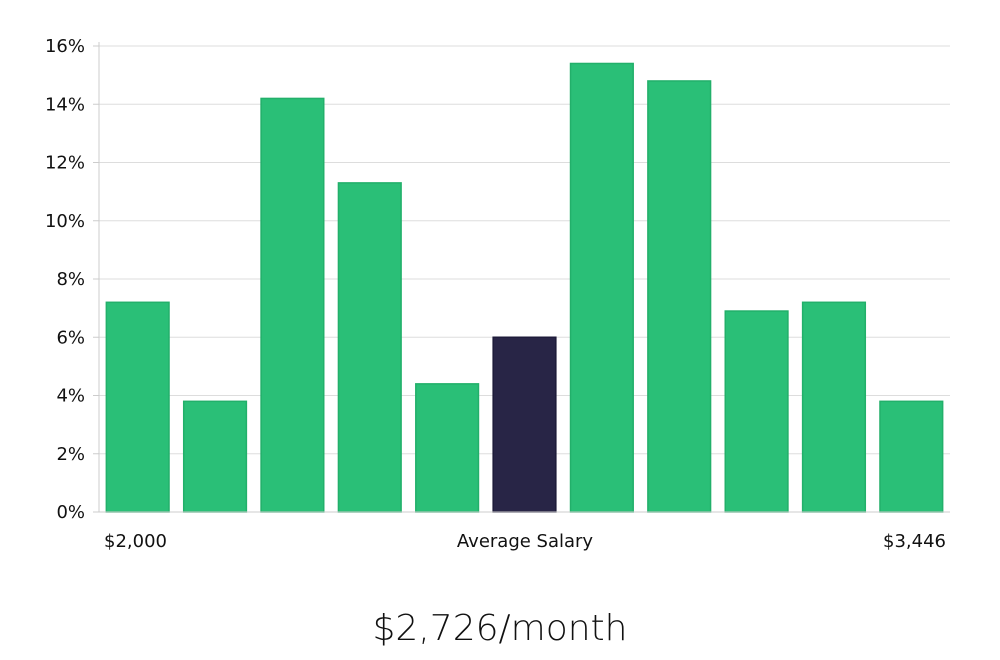 This screenshot has width=1000, height=660. I want to click on average-salary-value: $2,726/month, so click(500, 628).